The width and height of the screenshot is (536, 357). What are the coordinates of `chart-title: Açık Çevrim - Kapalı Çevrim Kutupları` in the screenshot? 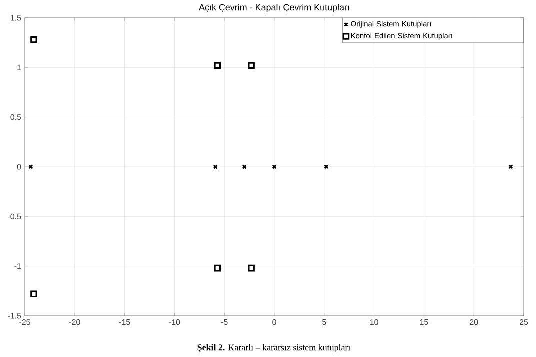 It's located at (274, 8).